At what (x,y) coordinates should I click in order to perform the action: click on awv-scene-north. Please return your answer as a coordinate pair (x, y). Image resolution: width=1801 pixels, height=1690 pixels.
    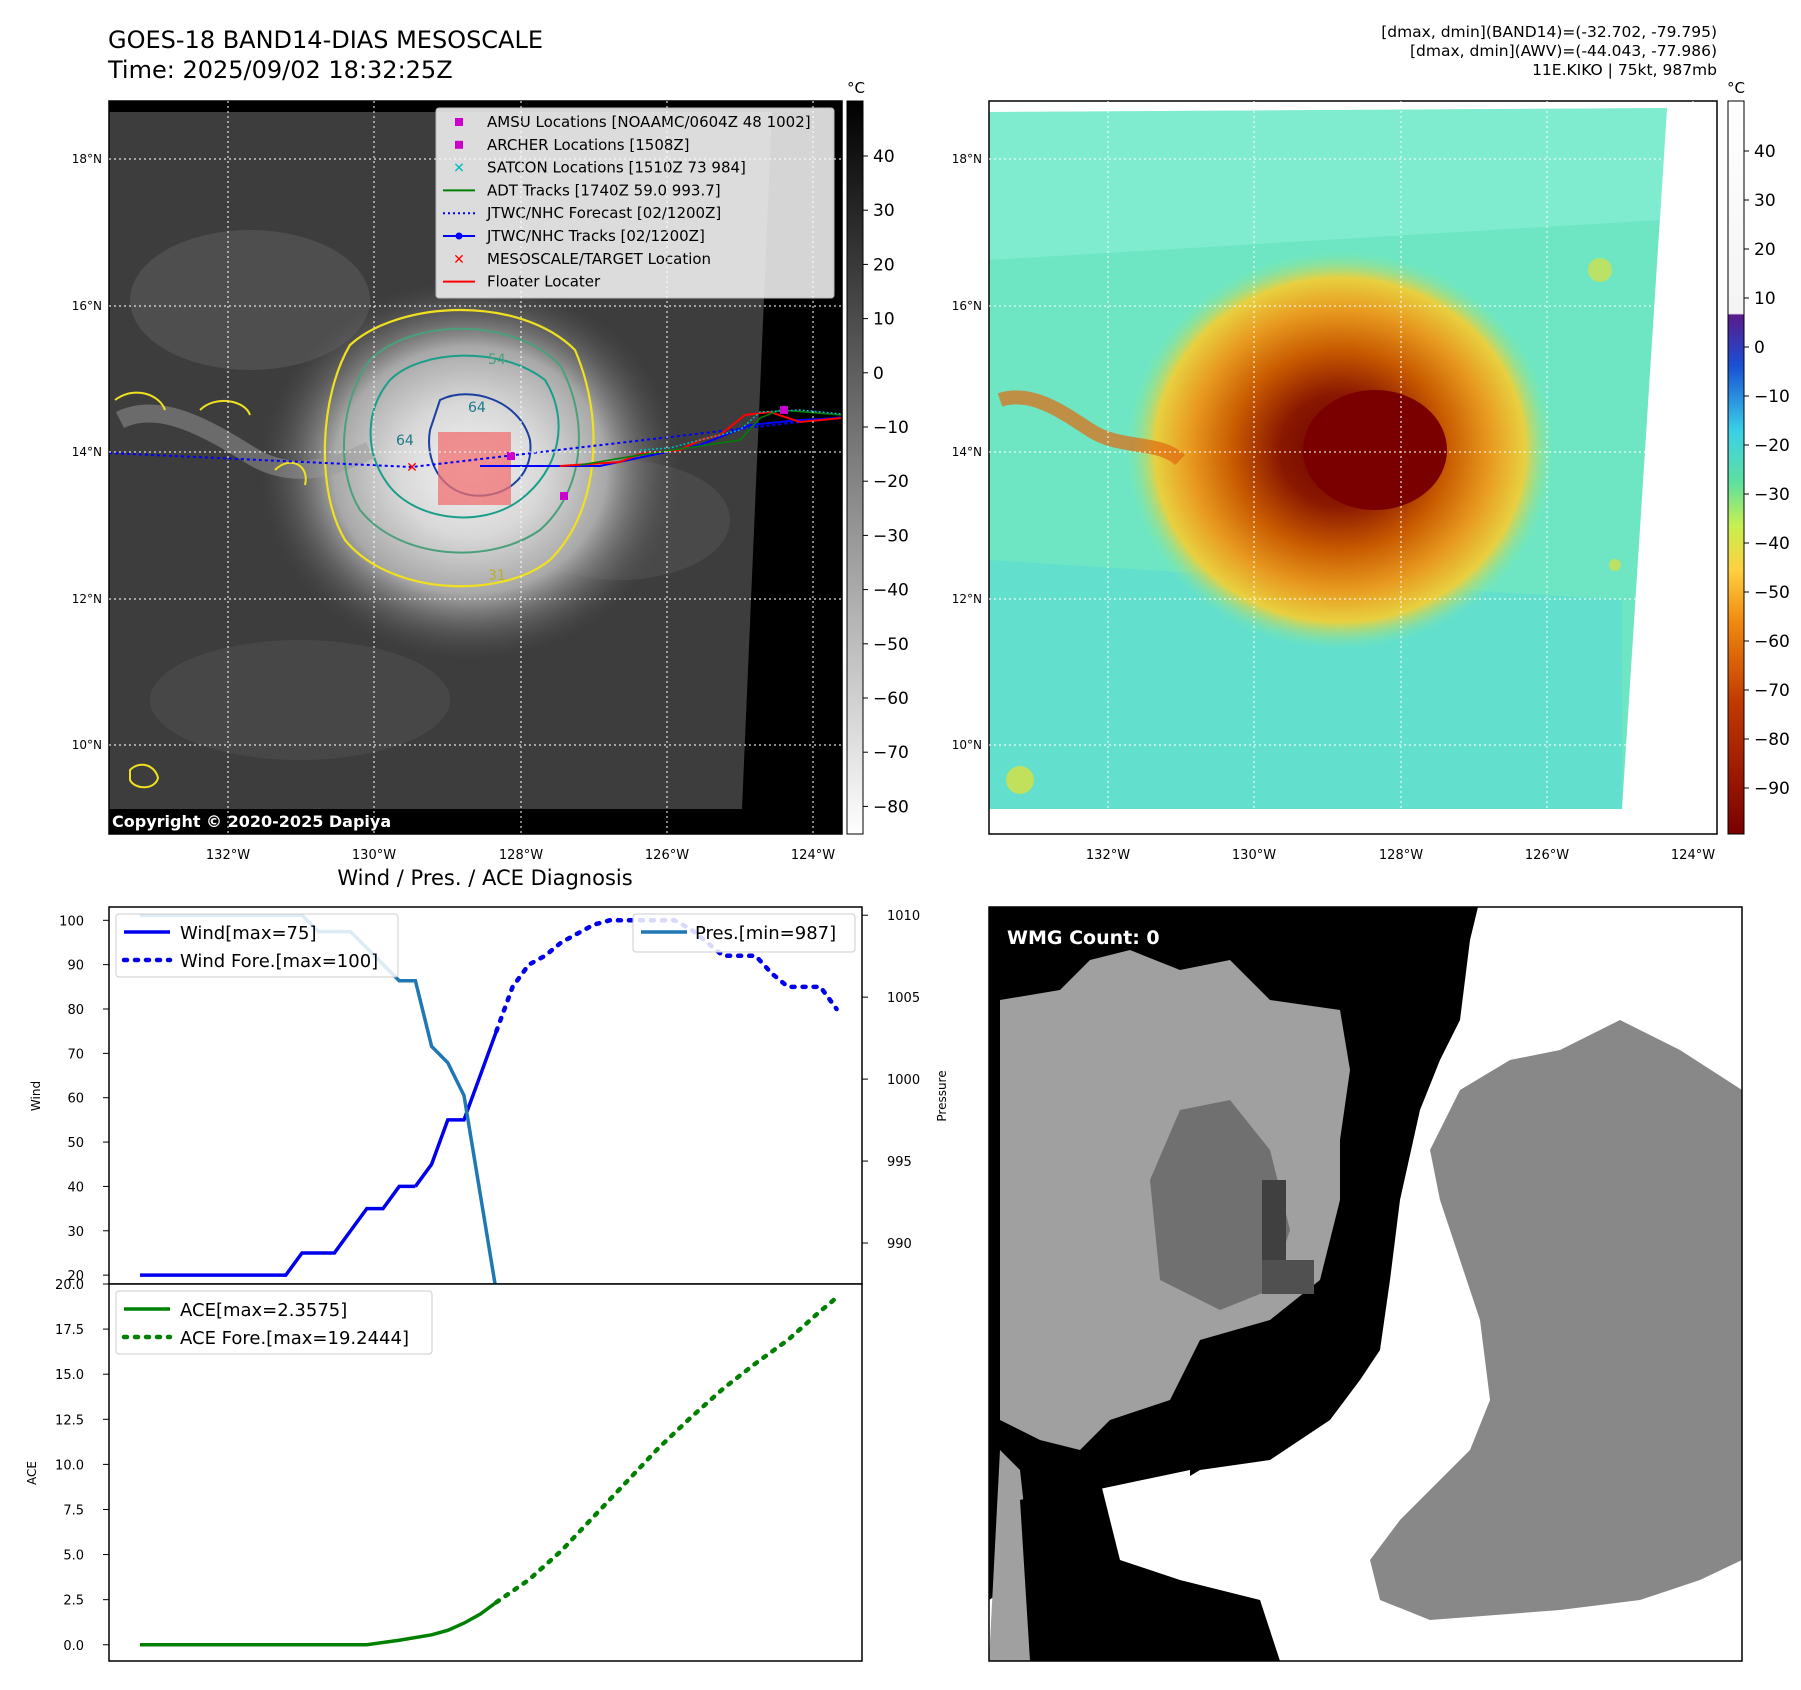
    Looking at the image, I should click on (1328, 184).